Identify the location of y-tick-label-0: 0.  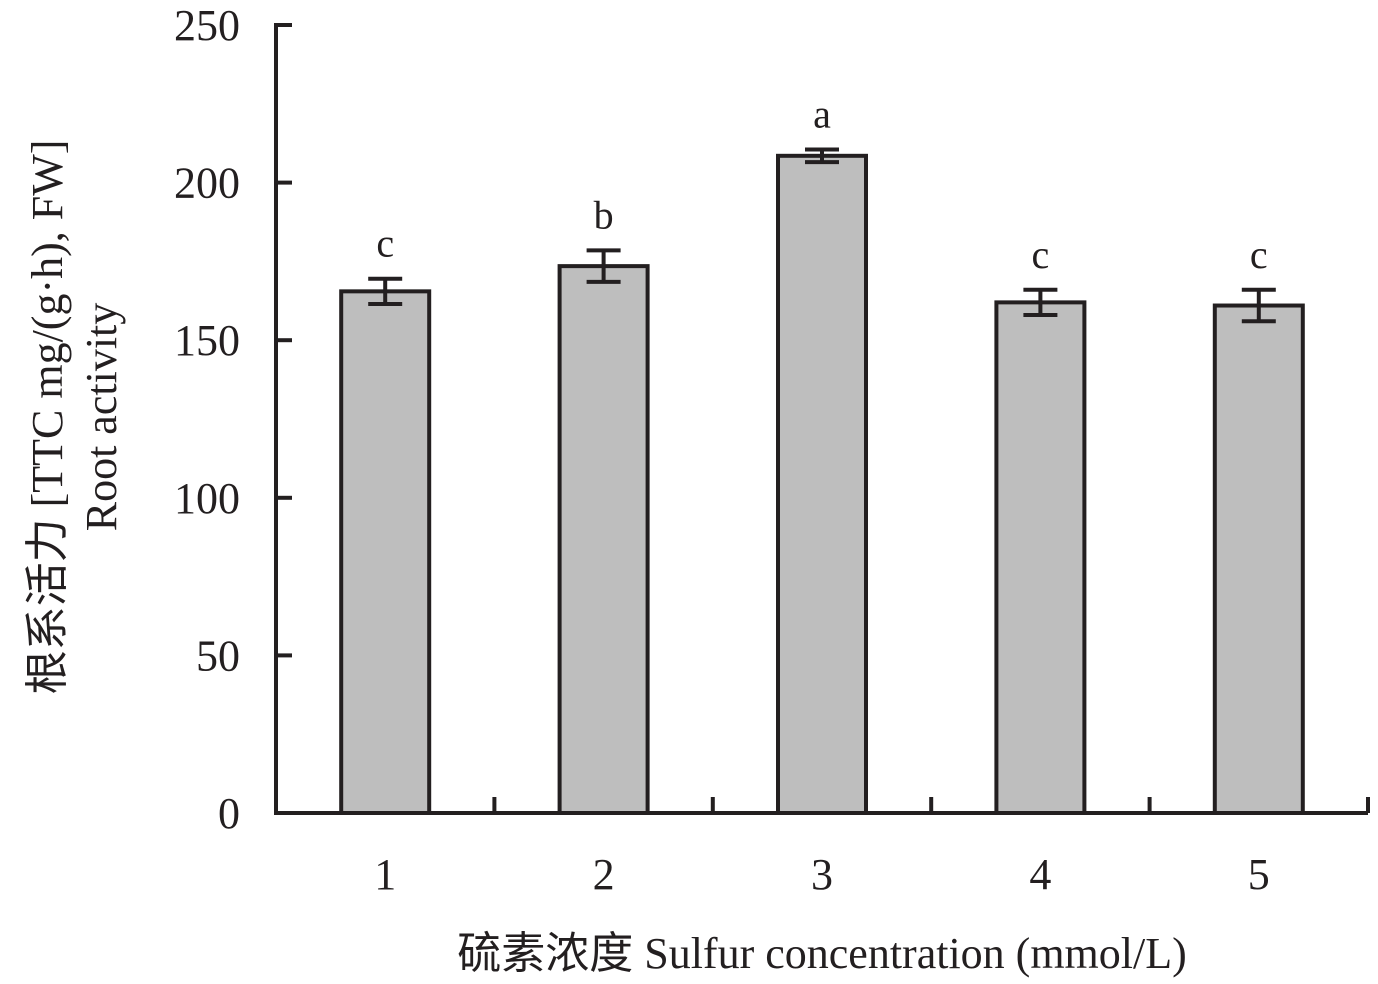
(229, 813).